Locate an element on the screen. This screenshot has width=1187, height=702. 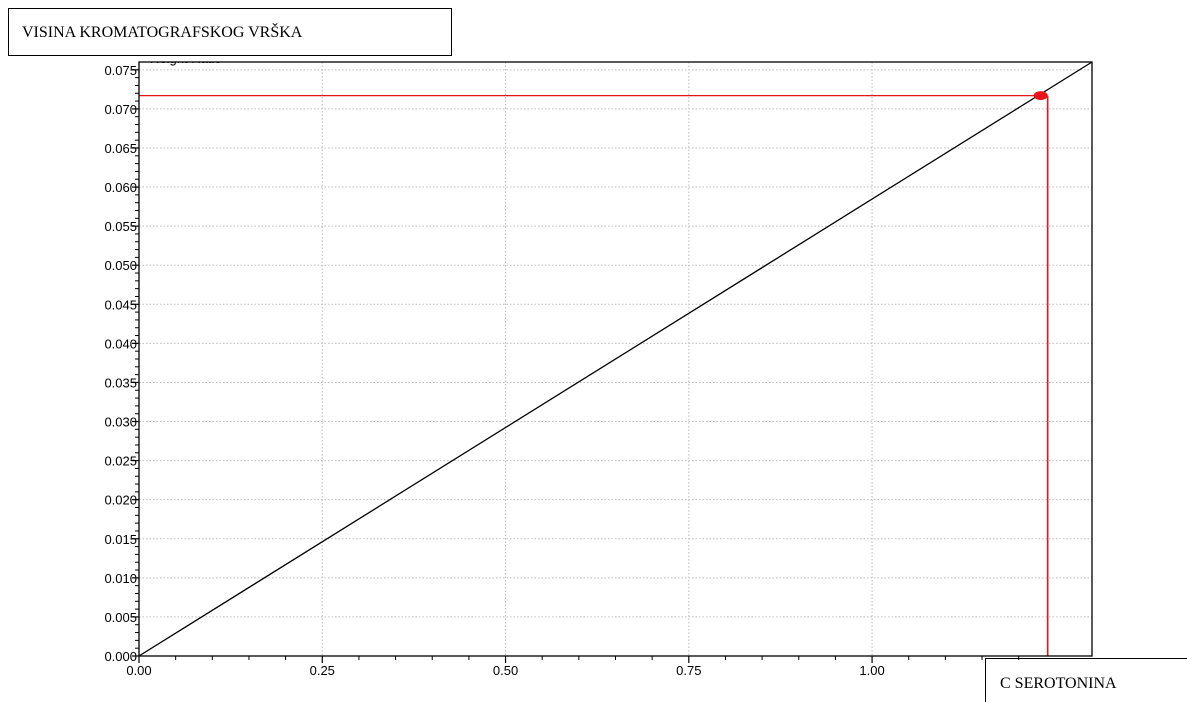
y-tick-label: 0.040 is located at coordinates (120, 343).